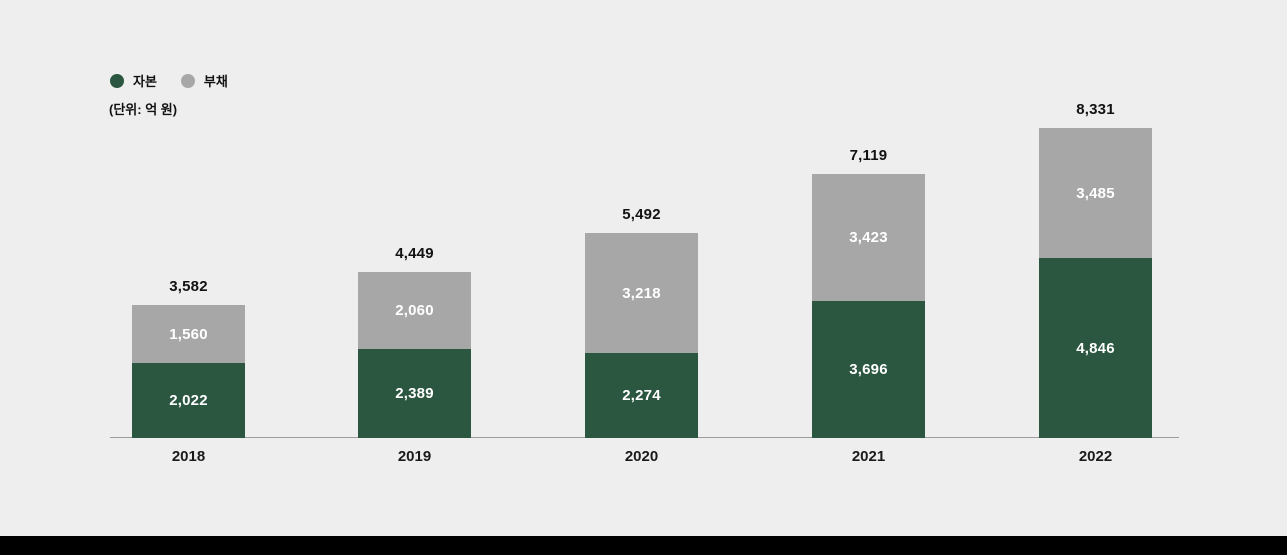  I want to click on legend-item-debt: 부채, so click(204, 80).